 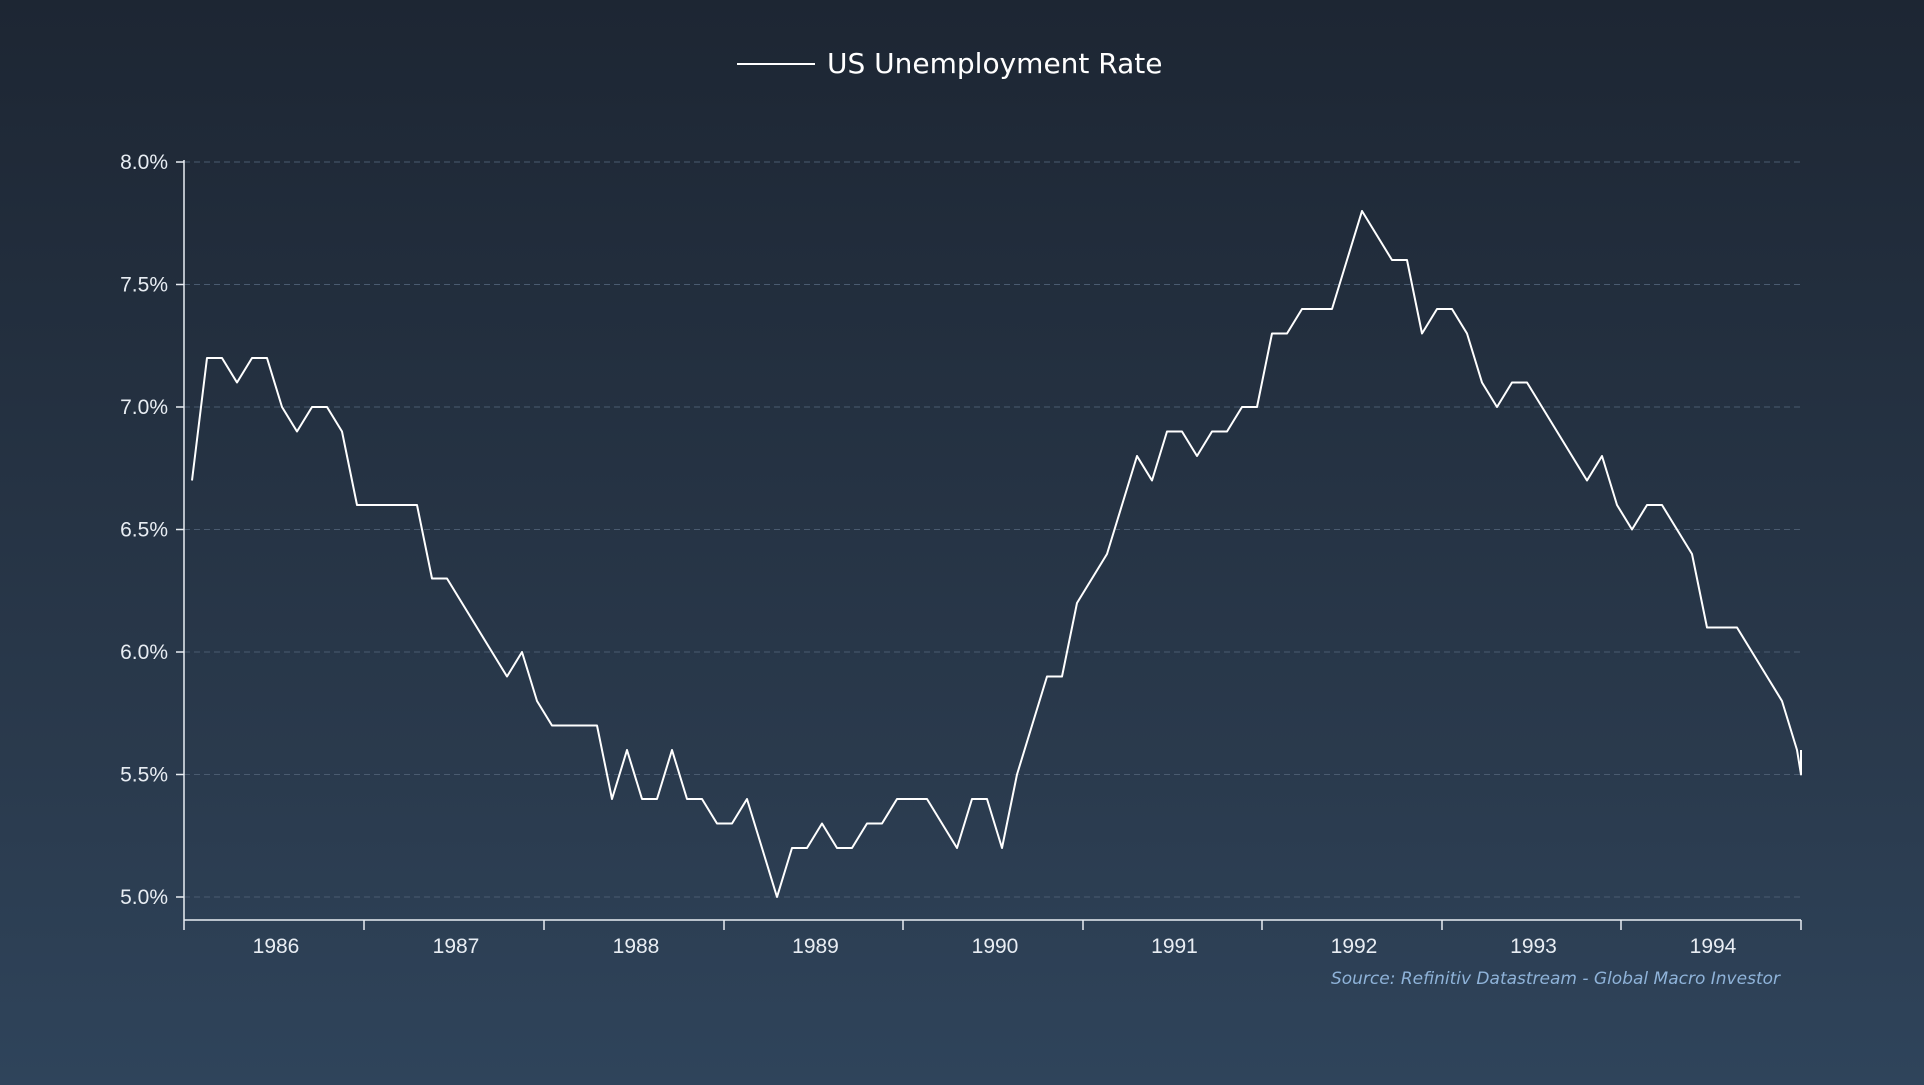 I want to click on legend: US Unemployment Rate, so click(x=950, y=63).